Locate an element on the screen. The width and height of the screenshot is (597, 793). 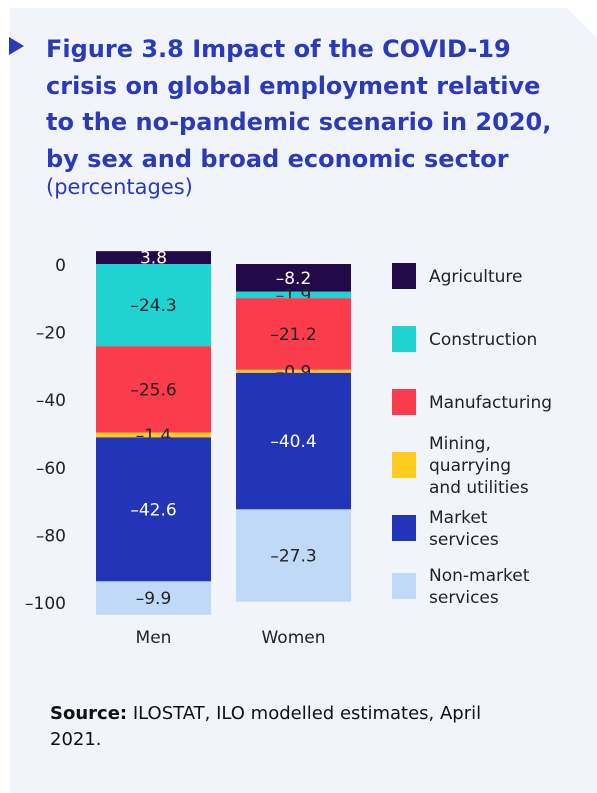
y-tick-label: –60 is located at coordinates (51, 469).